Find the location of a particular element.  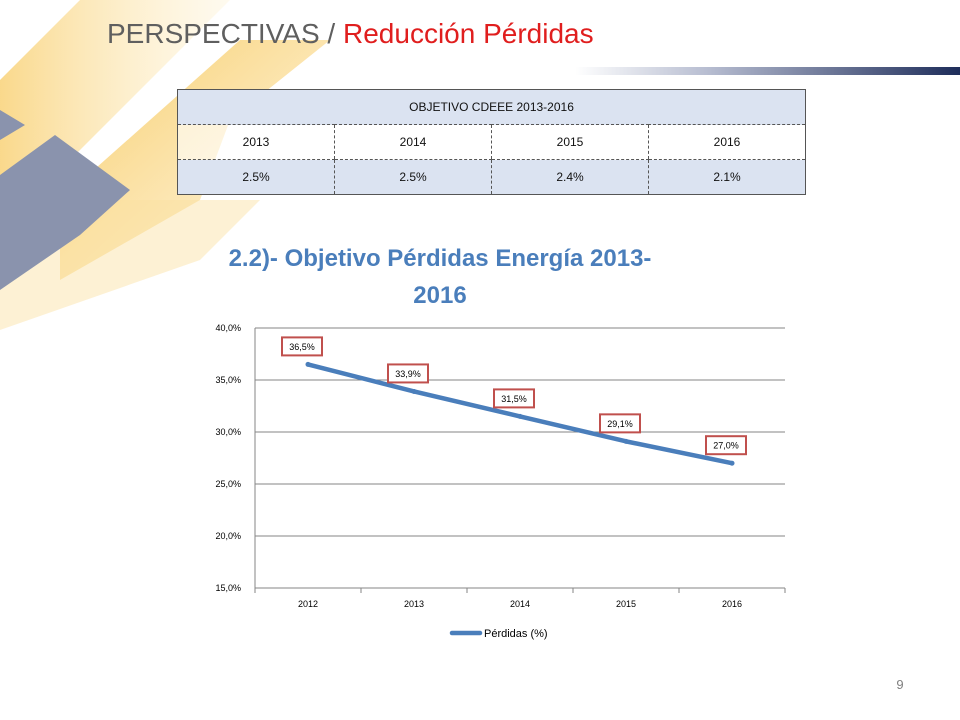

data-label: 33,9% is located at coordinates (408, 374).